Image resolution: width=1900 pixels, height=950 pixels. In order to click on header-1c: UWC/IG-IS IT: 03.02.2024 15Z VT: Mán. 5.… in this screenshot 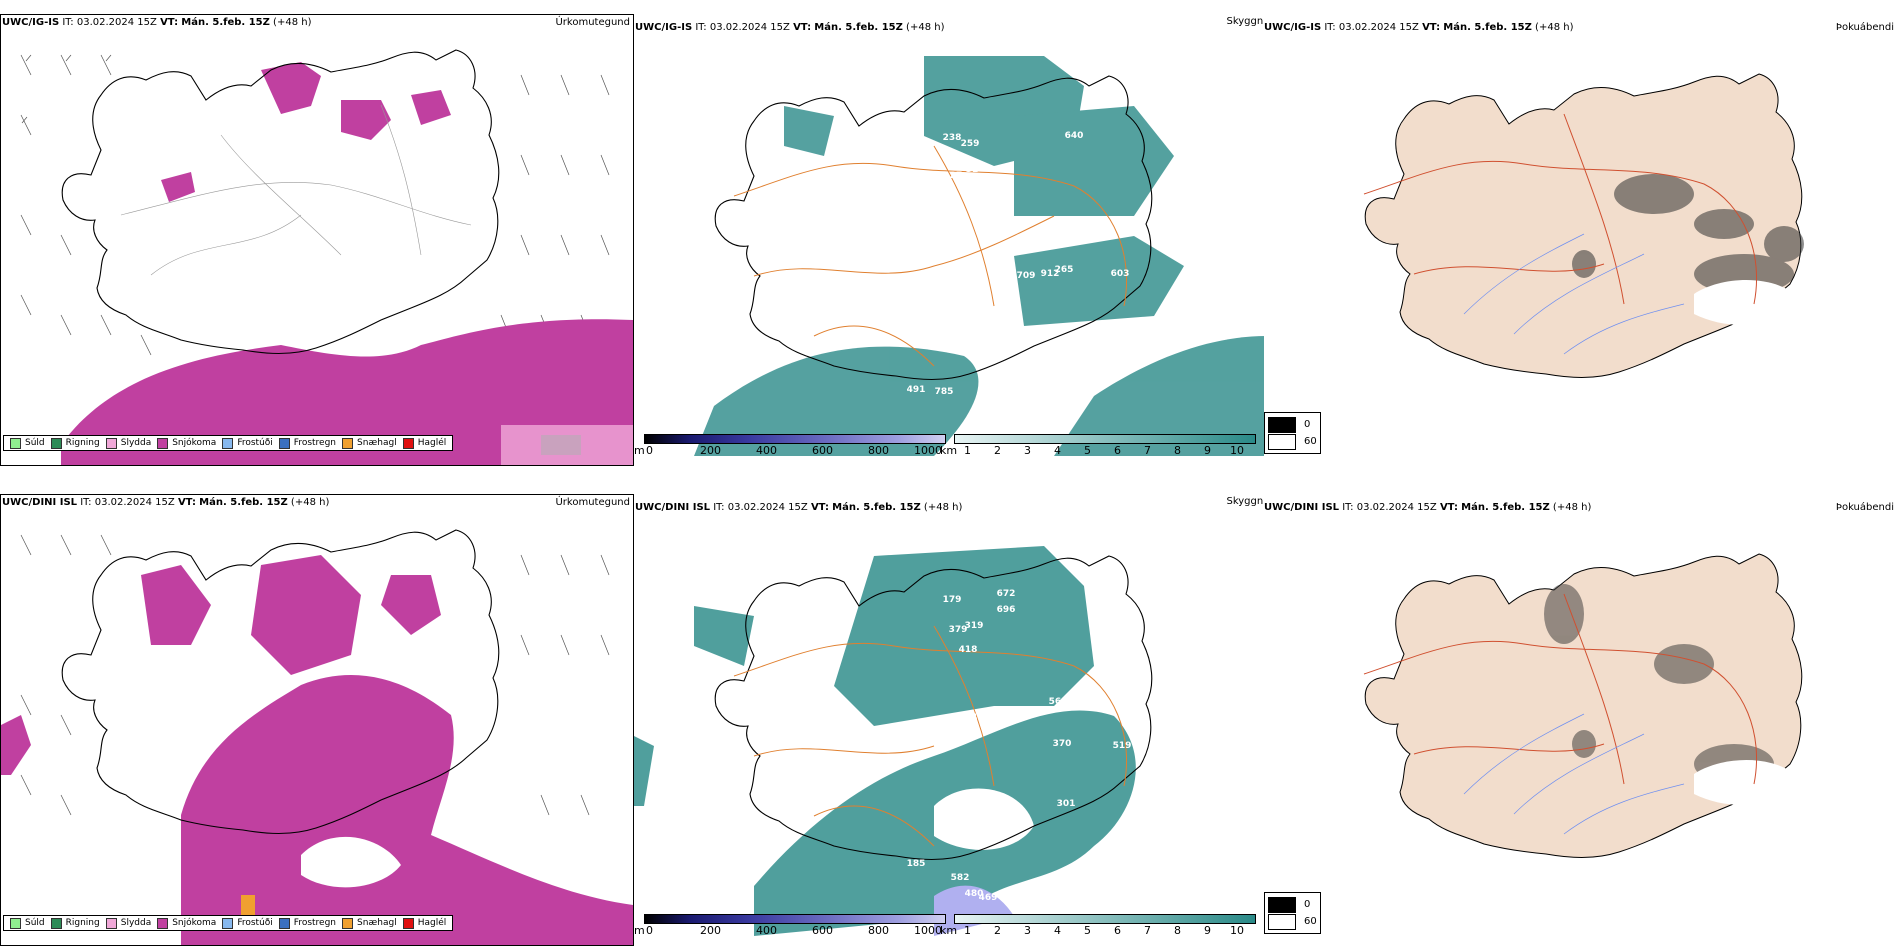, I will do `click(1419, 27)`.